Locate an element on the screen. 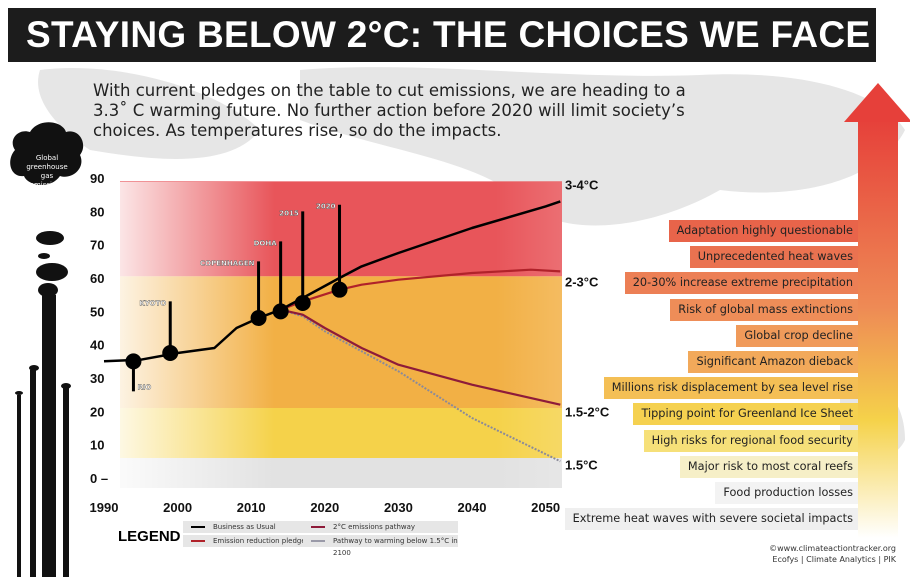 The image size is (910, 577). y-tick-label: 70 is located at coordinates (97, 245).